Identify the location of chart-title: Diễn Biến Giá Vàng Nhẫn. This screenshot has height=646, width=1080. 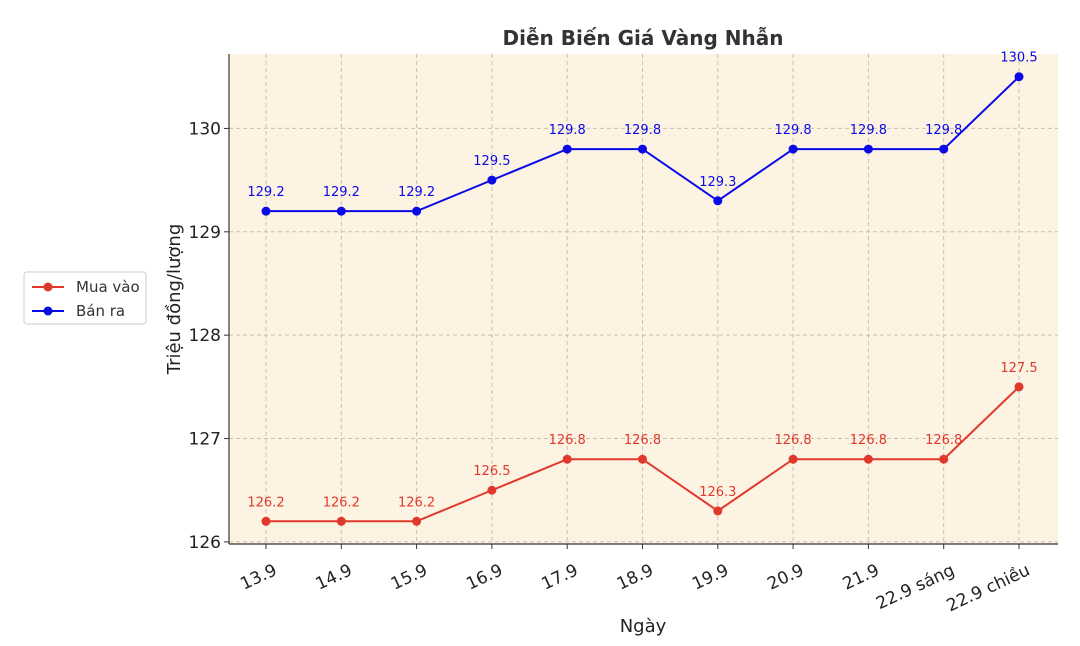
(643, 38).